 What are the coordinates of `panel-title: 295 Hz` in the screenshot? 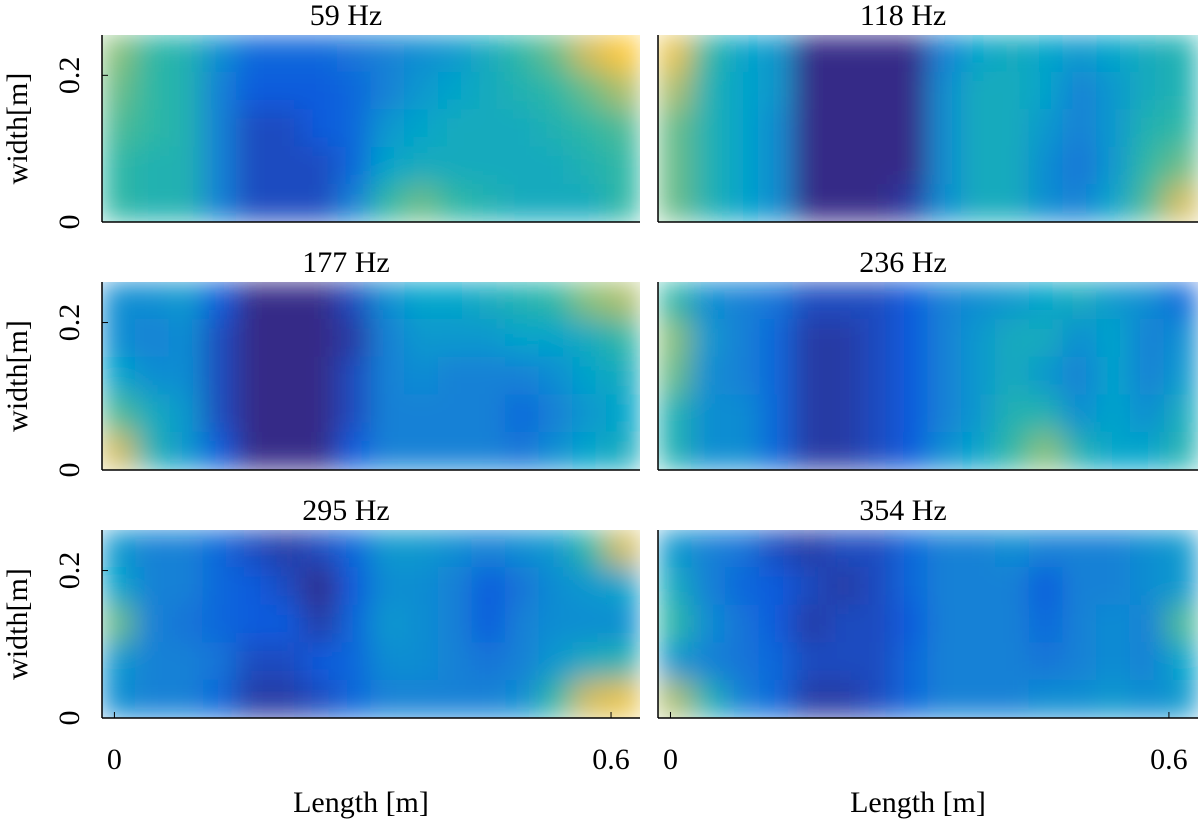 It's located at (345, 510).